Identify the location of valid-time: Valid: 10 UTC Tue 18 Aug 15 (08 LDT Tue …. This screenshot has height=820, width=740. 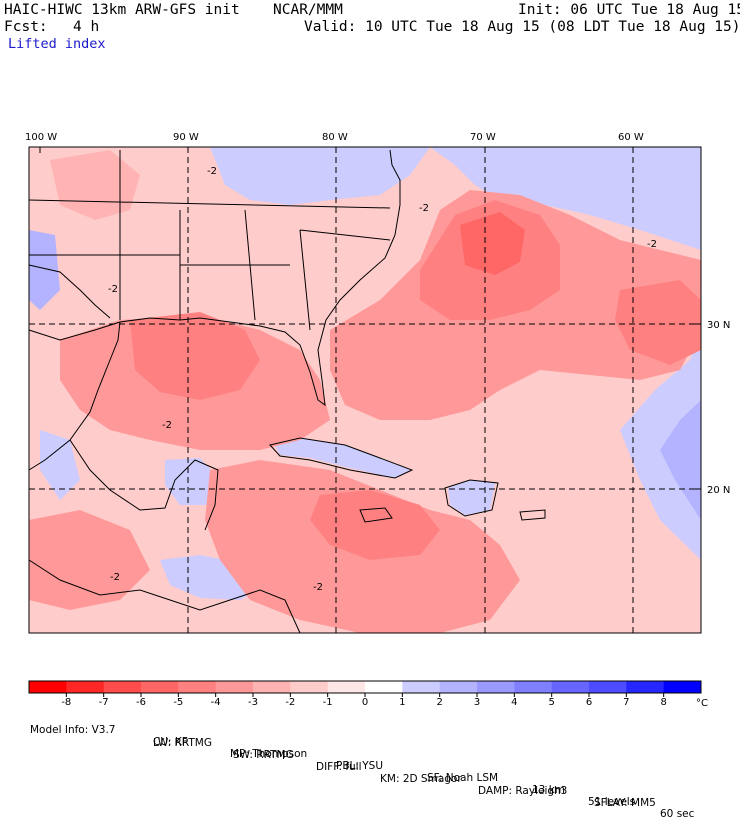
(522, 27).